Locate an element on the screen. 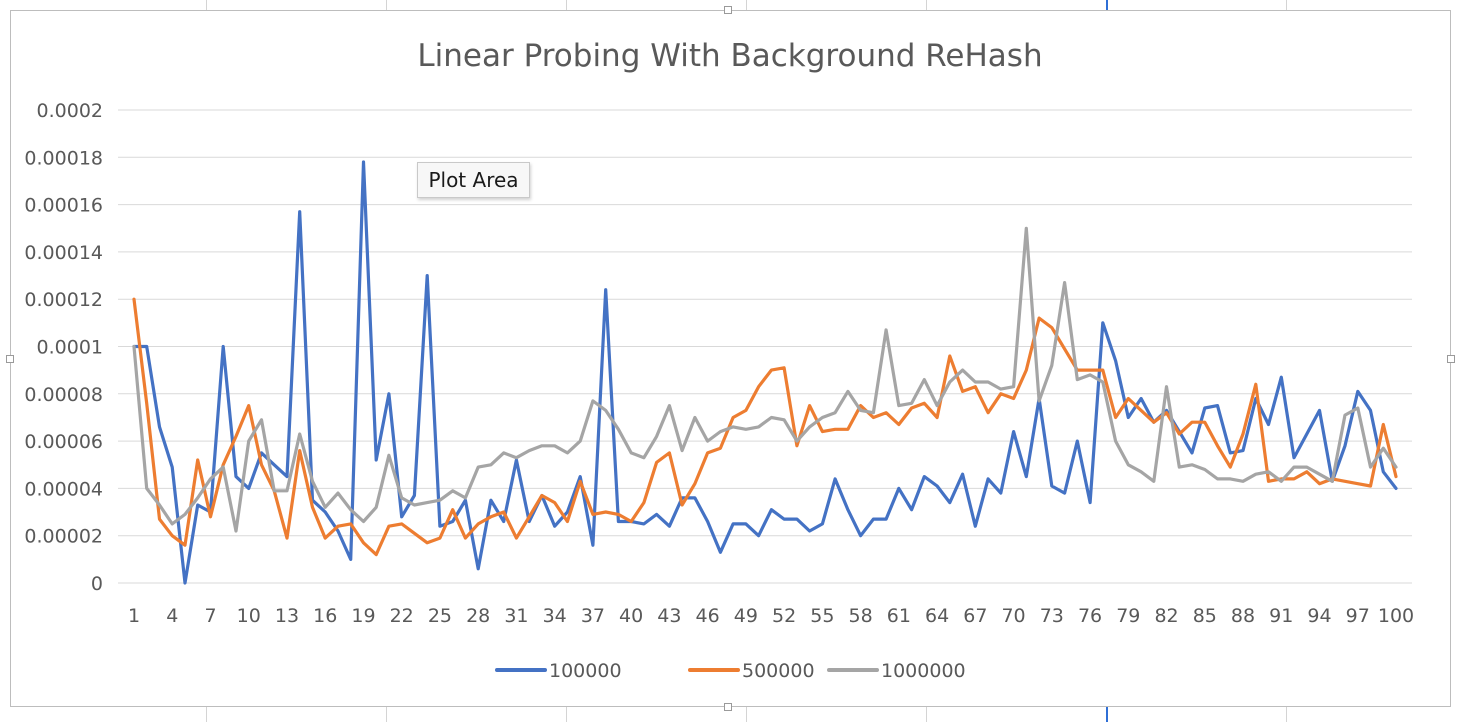 This screenshot has height=722, width=1466. x-tick-label: 28 is located at coordinates (478, 616).